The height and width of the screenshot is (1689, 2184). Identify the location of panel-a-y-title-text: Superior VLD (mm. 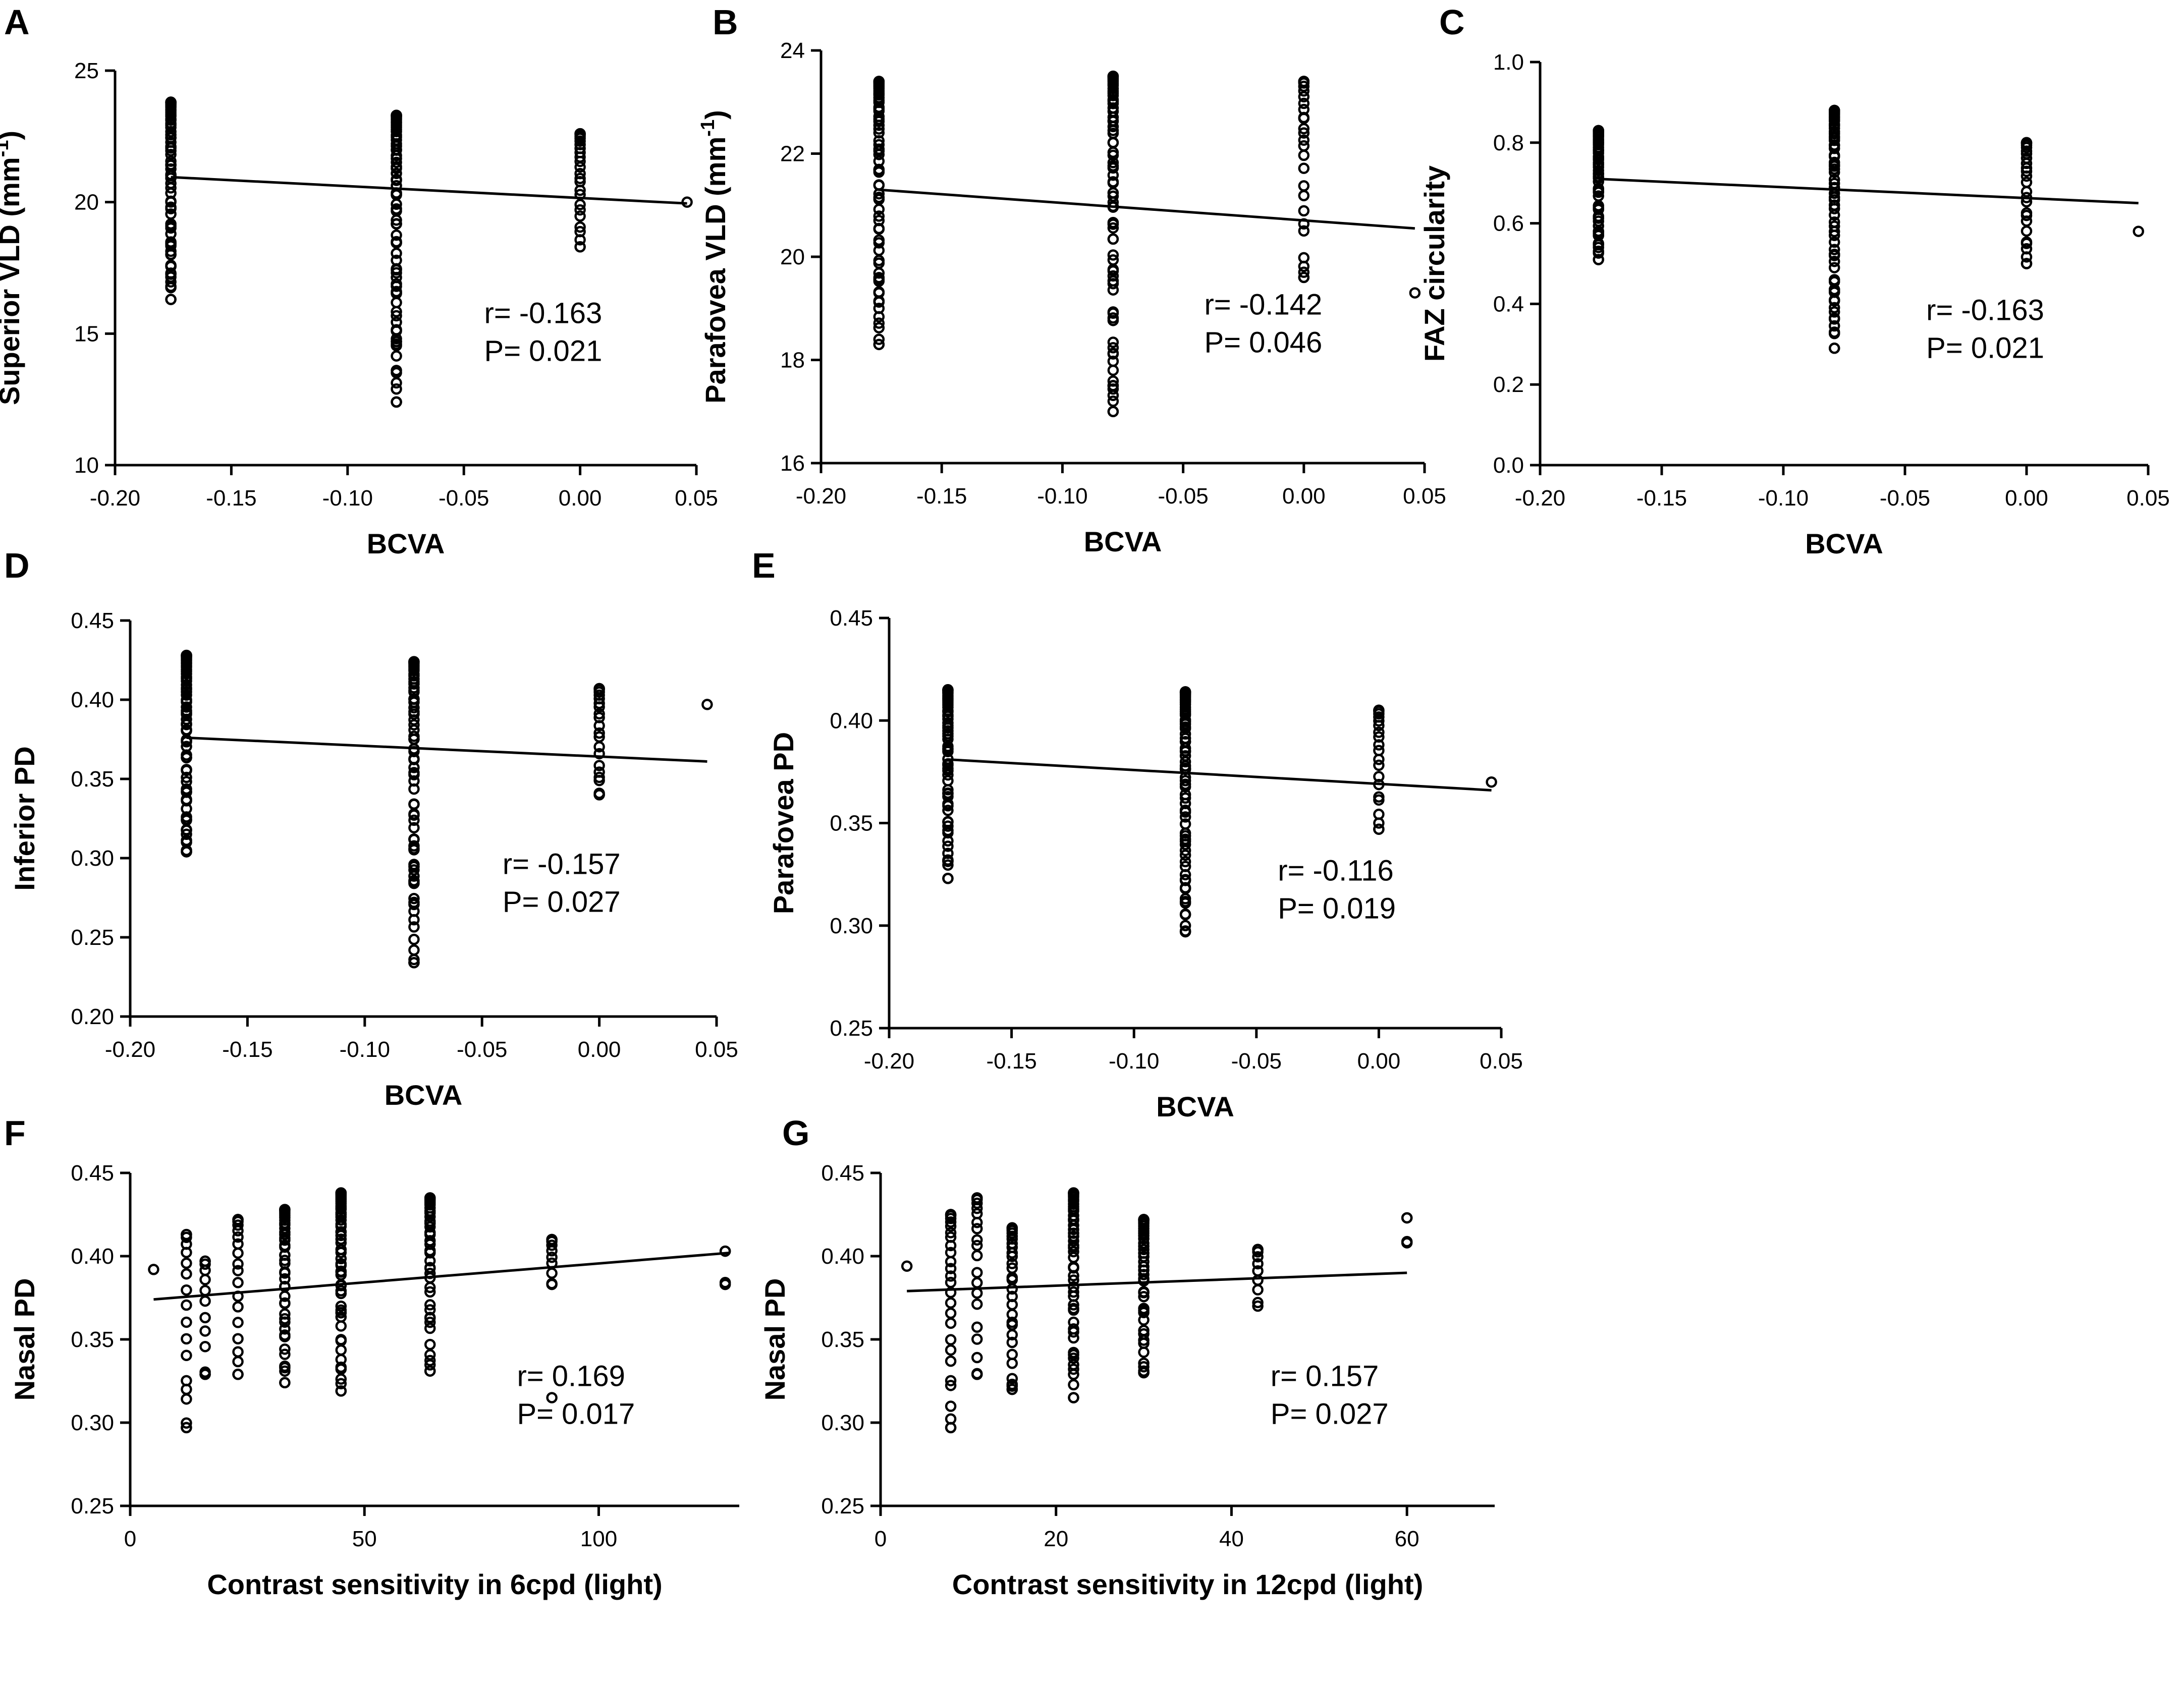
(12, 281).